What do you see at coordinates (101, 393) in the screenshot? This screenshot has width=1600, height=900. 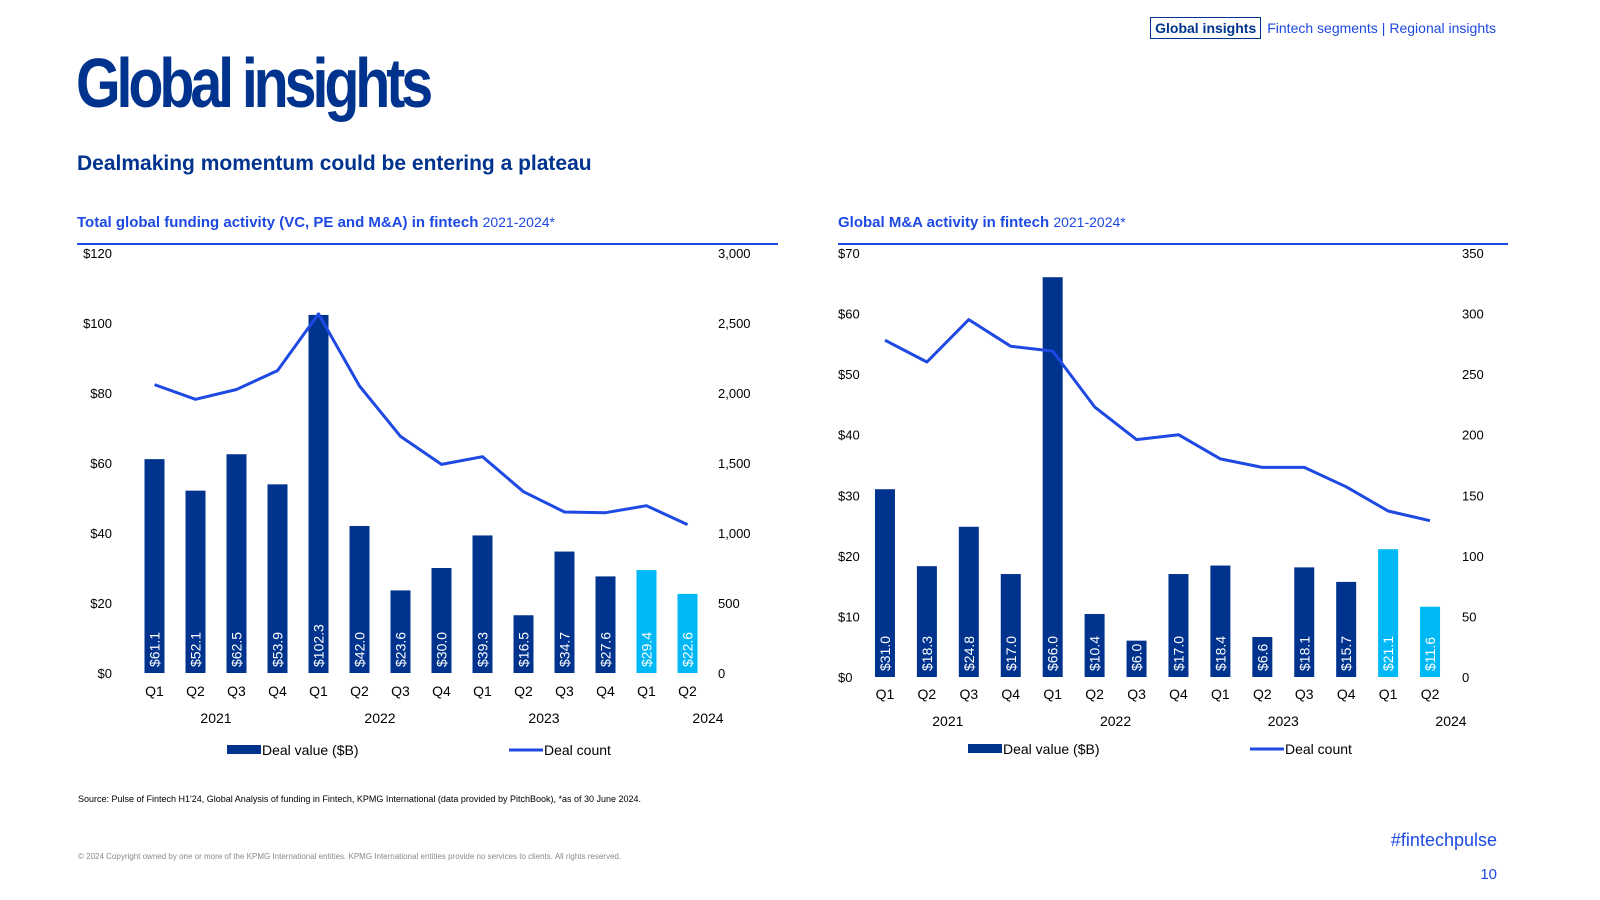 I see `left-axis-tick-label: $80` at bounding box center [101, 393].